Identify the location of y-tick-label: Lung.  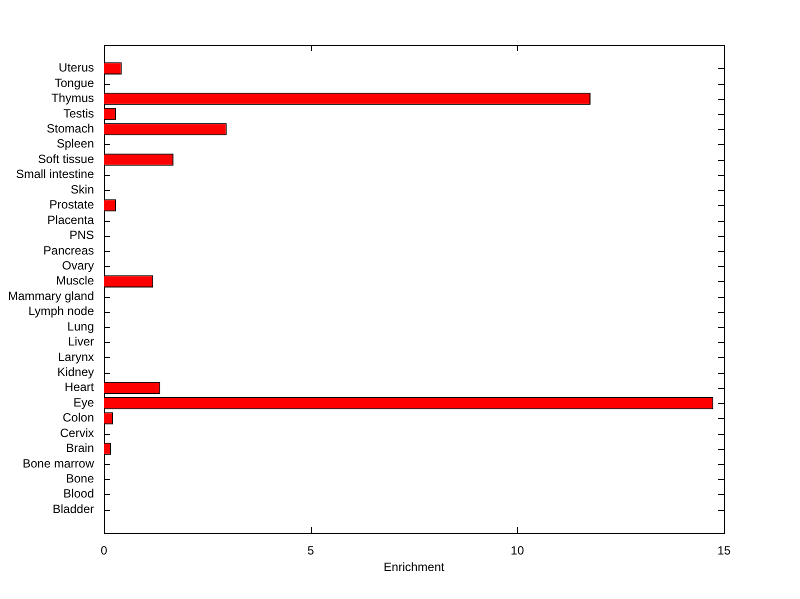
(80, 326).